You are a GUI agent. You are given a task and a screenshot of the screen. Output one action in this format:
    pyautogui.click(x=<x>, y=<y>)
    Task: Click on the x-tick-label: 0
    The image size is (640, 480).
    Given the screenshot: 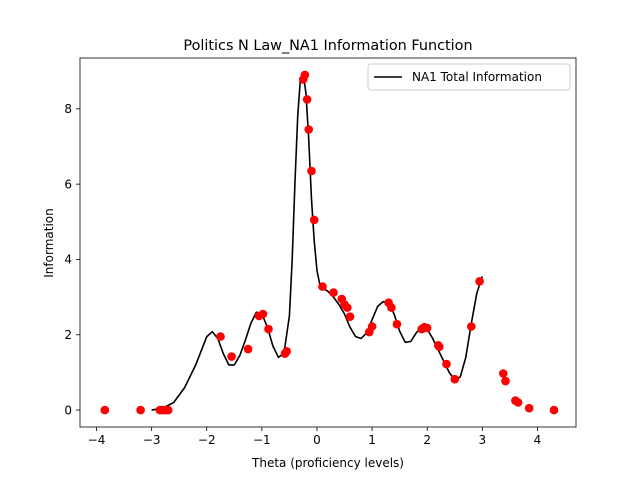 What is the action you would take?
    pyautogui.click(x=317, y=440)
    